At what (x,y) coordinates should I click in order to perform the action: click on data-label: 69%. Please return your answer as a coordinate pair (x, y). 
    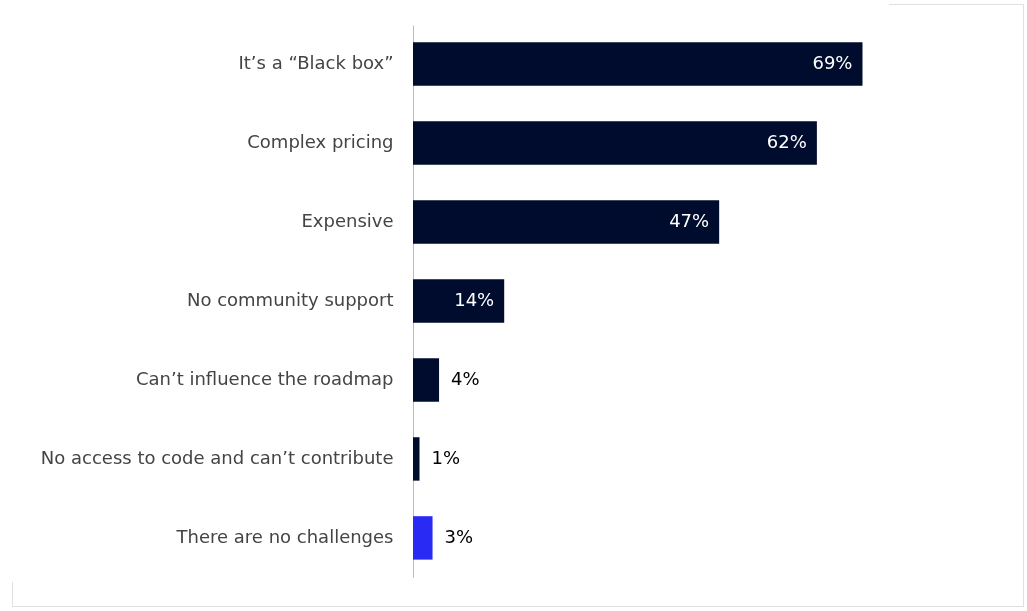
    Looking at the image, I should click on (832, 63).